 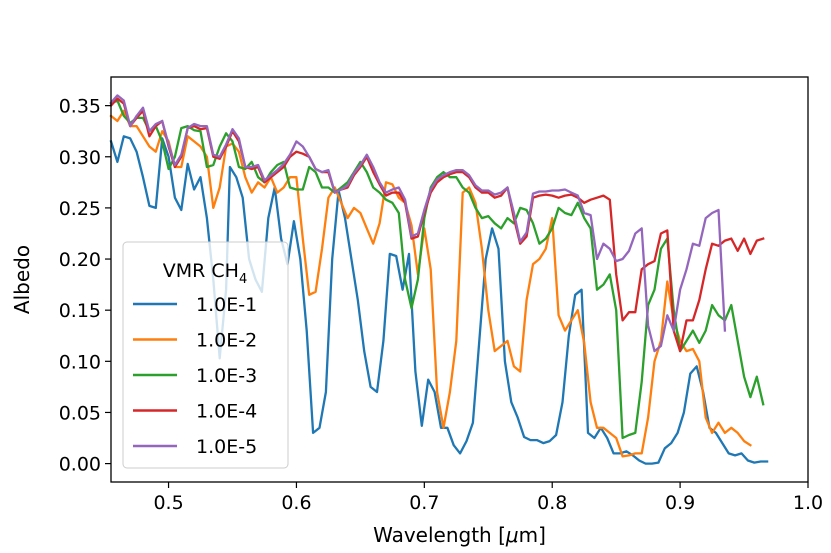 I want to click on x-tick-label-4: 0.9, so click(x=680, y=503).